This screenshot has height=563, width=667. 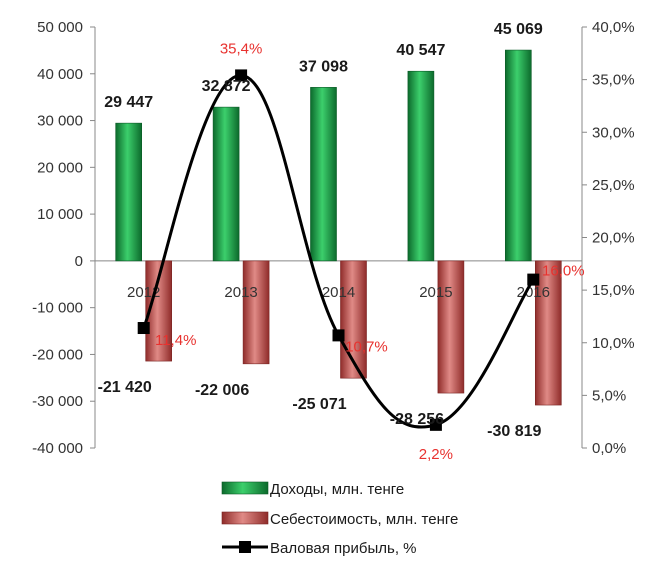 What do you see at coordinates (323, 66) in the screenshot?
I see `income-value-label: 37 098` at bounding box center [323, 66].